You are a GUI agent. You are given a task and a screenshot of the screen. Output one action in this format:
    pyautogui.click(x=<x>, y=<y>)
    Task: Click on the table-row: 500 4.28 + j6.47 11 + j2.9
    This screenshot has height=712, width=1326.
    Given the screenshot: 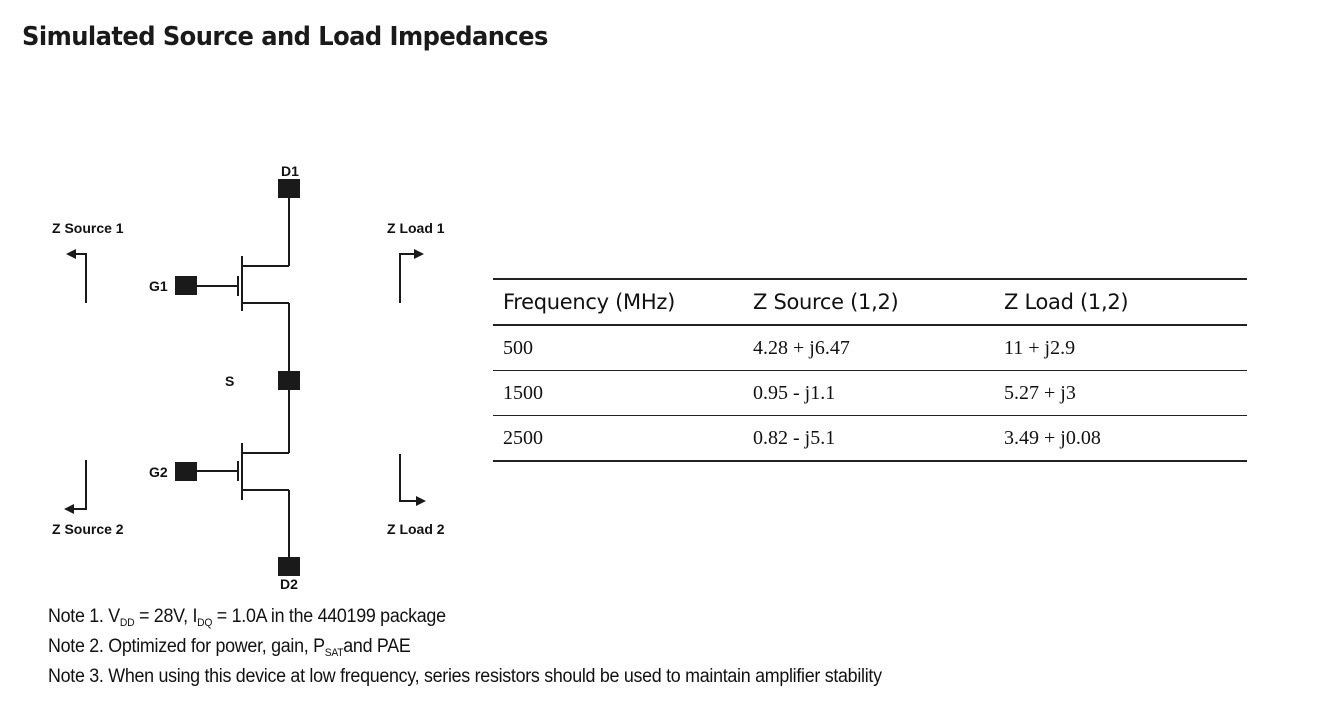 What is the action you would take?
    pyautogui.click(x=870, y=348)
    